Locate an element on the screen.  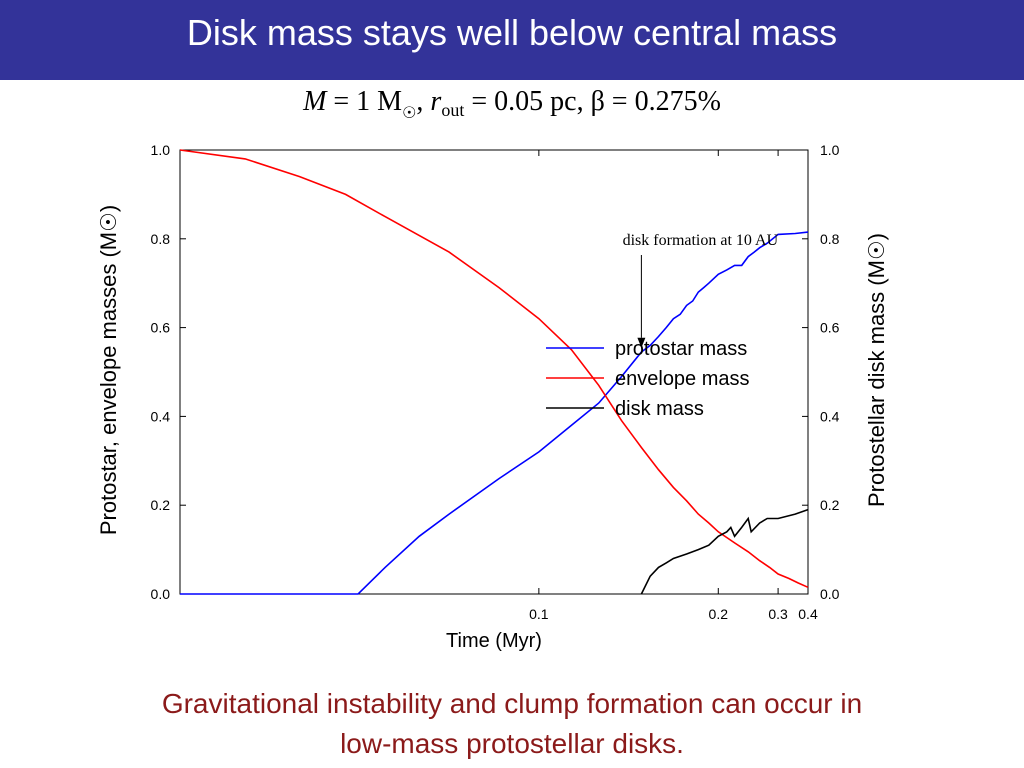
caption-line-2: low-mass protostellar disks. is located at coordinates (512, 743).